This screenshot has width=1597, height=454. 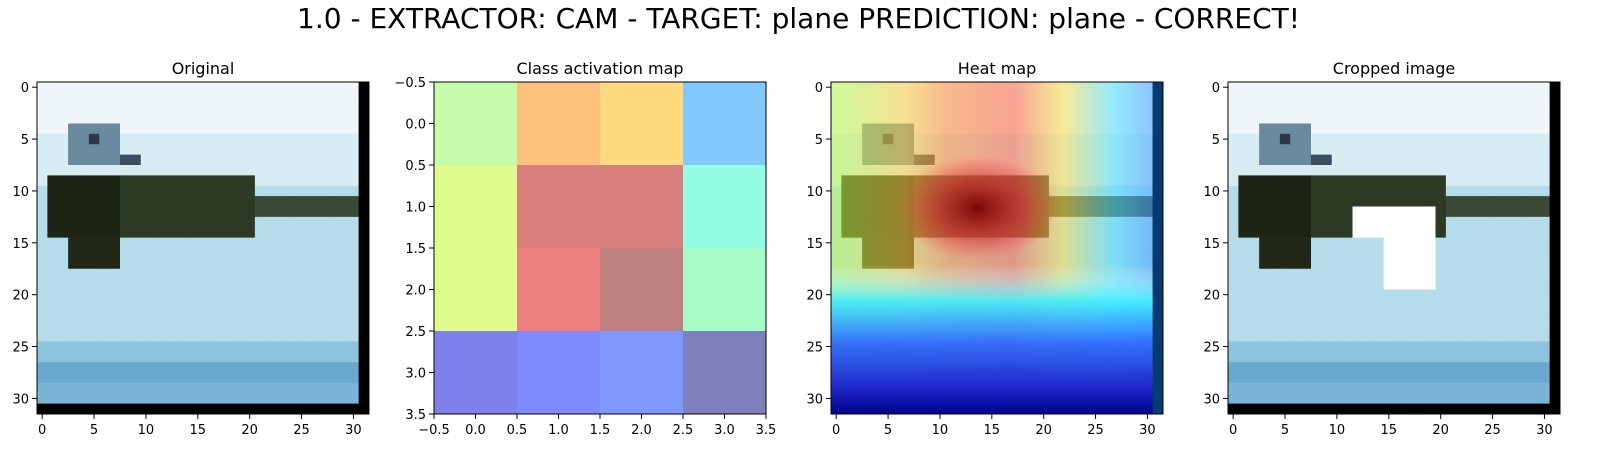 I want to click on x-tick-label: 0.0, so click(x=475, y=430).